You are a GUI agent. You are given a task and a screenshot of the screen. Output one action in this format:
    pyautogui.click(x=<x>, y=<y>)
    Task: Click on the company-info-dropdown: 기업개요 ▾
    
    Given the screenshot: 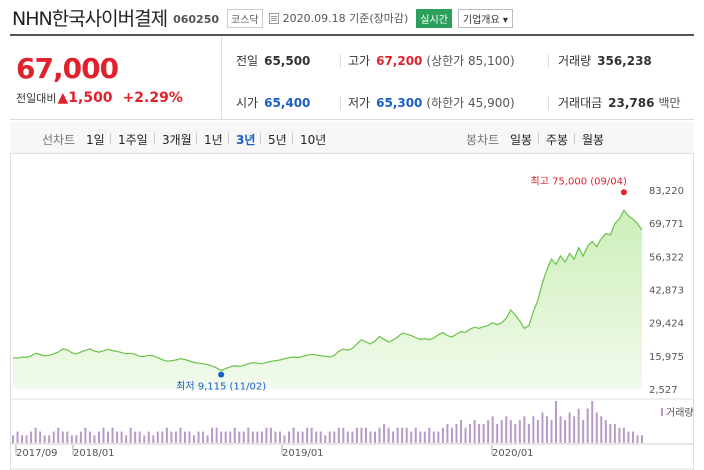 What is the action you would take?
    pyautogui.click(x=485, y=18)
    